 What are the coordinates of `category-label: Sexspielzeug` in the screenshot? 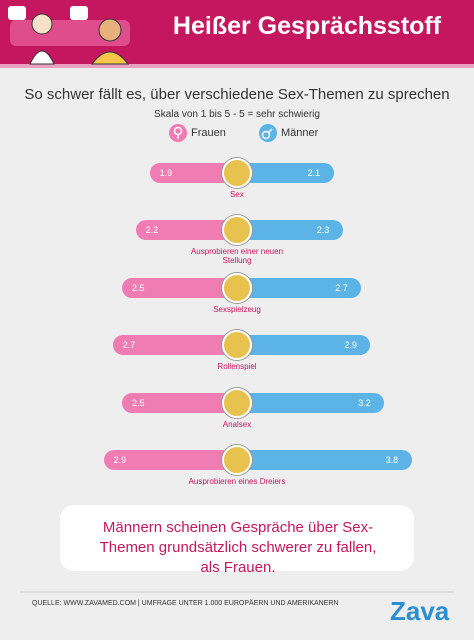 It's located at (237, 309).